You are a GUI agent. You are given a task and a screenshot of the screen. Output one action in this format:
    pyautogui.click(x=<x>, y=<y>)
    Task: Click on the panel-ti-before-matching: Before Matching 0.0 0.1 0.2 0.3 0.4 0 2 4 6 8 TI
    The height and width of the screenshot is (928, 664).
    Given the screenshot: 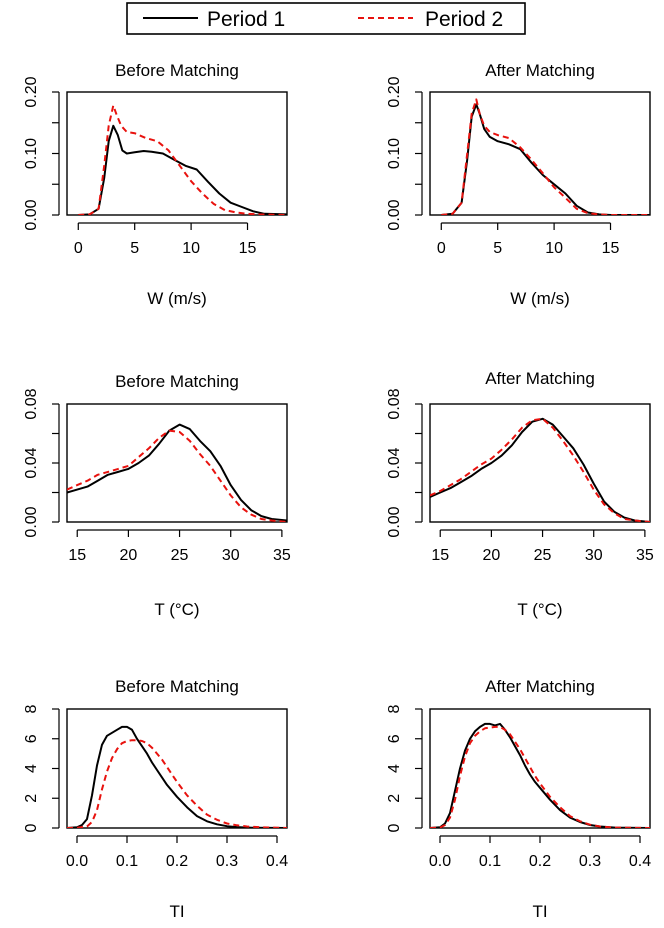 What is the action you would take?
    pyautogui.click(x=155, y=799)
    